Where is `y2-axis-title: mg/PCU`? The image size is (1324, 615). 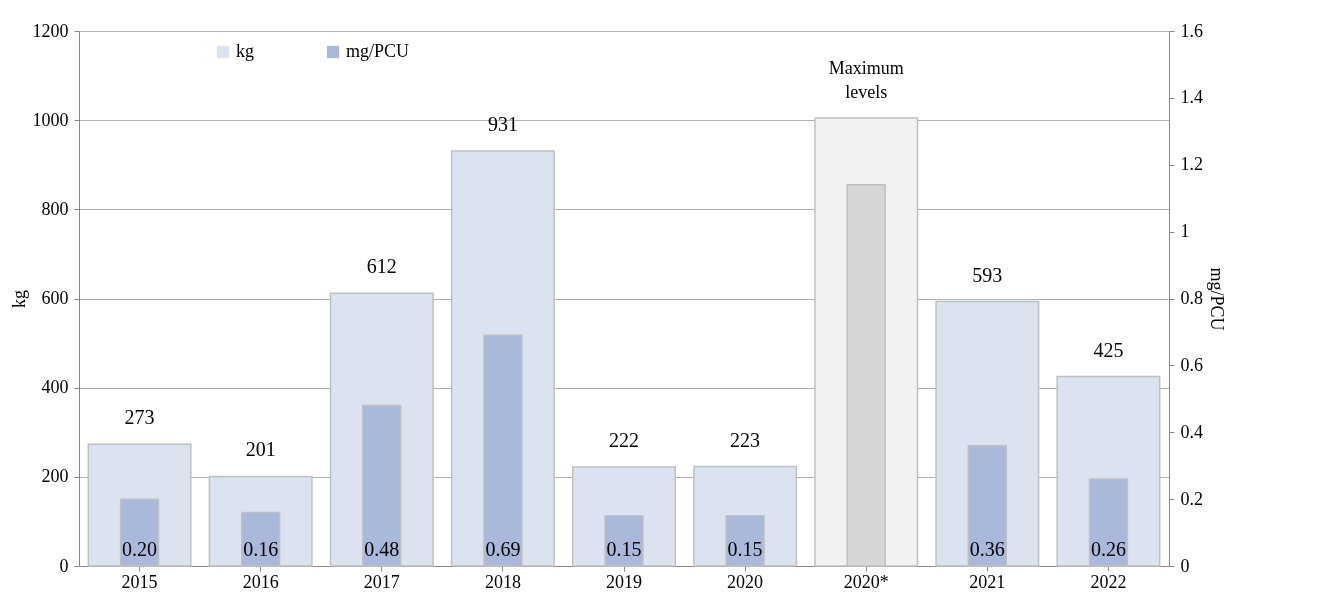
y2-axis-title: mg/PCU is located at coordinates (1217, 299).